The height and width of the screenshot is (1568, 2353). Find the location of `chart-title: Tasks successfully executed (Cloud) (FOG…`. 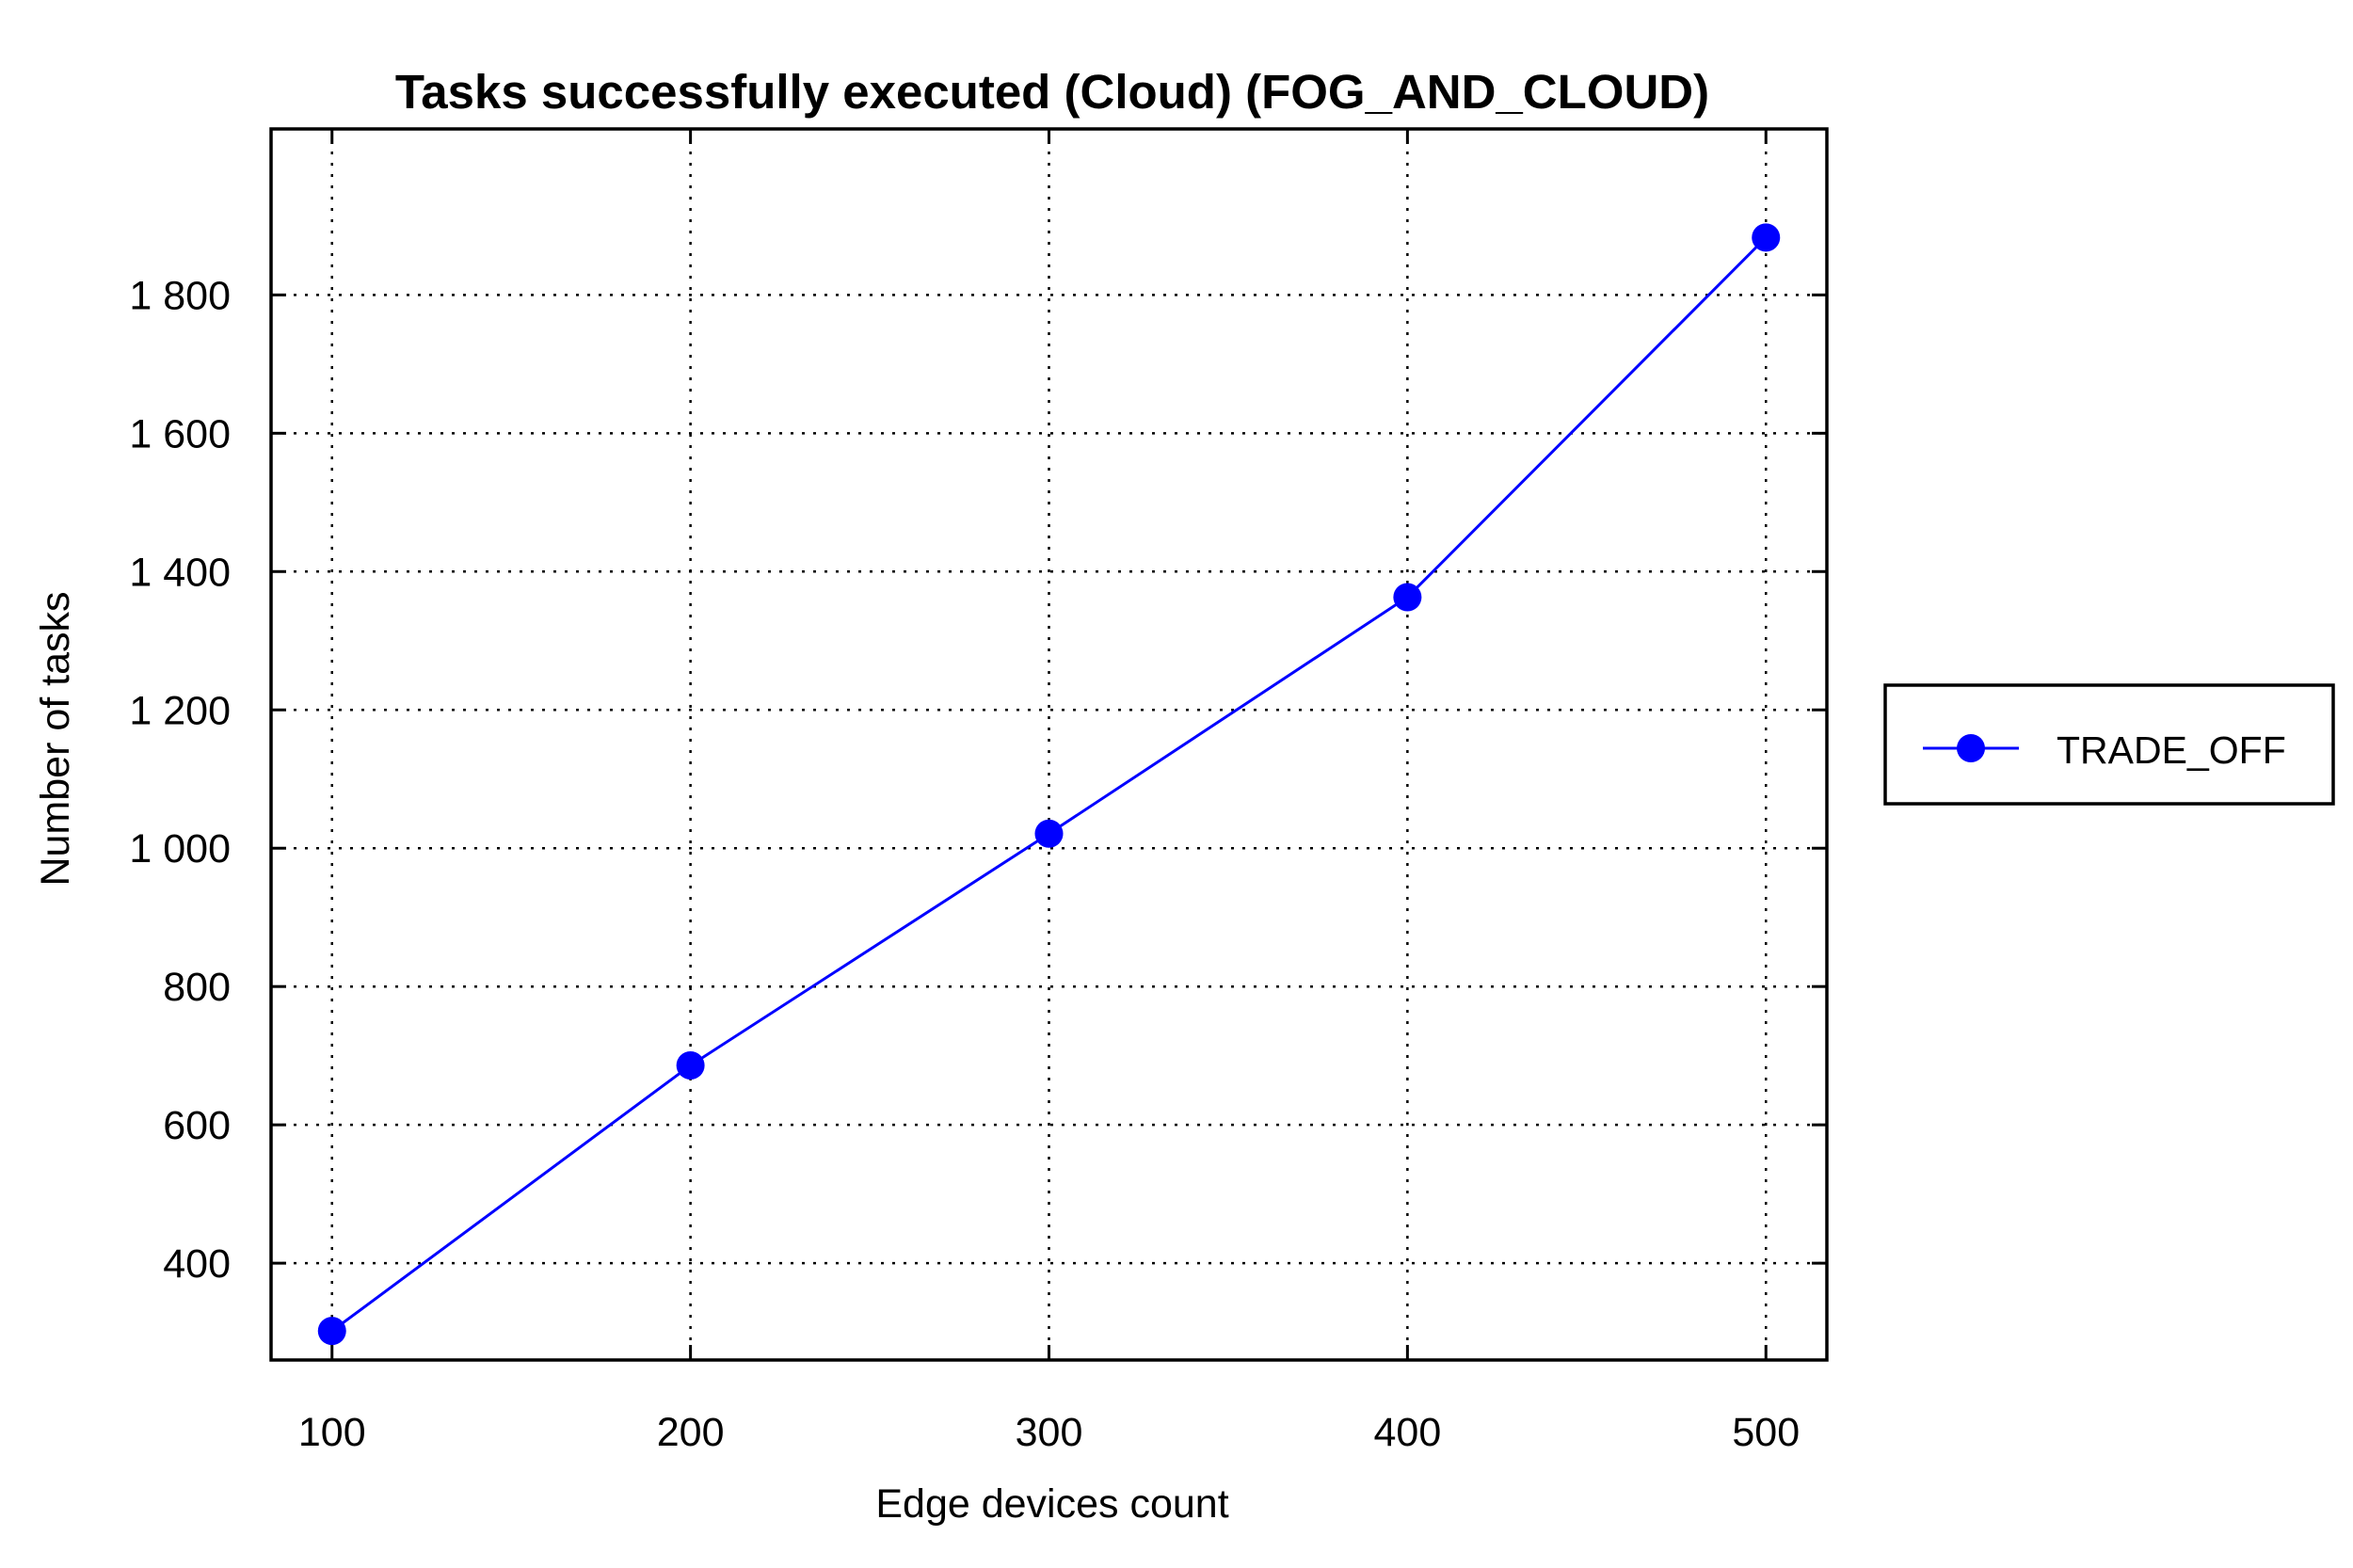

chart-title: Tasks successfully executed (Cloud) (FOG… is located at coordinates (1052, 92).